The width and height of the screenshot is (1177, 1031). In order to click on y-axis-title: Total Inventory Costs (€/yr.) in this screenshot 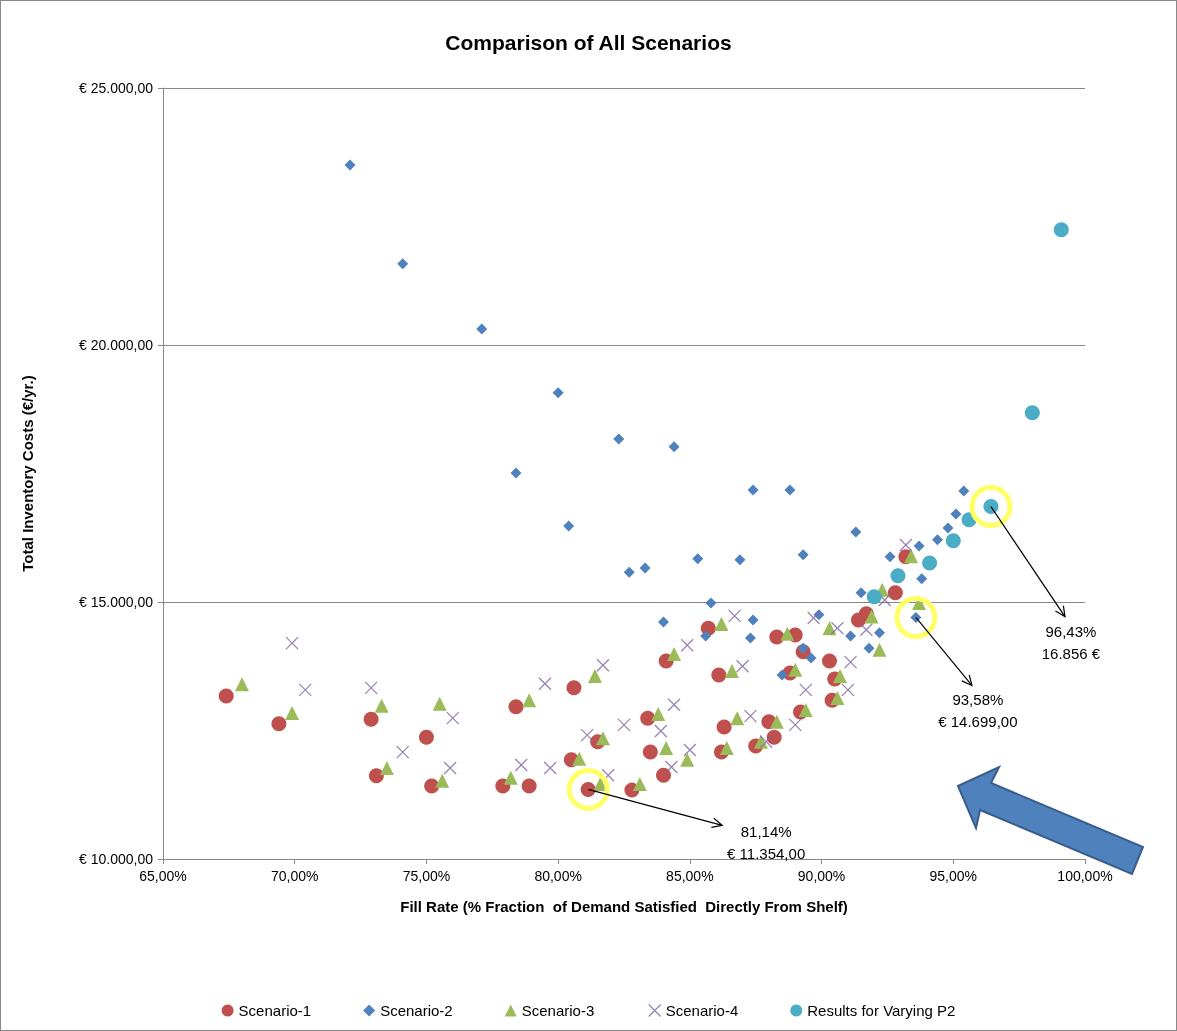, I will do `click(27, 473)`.